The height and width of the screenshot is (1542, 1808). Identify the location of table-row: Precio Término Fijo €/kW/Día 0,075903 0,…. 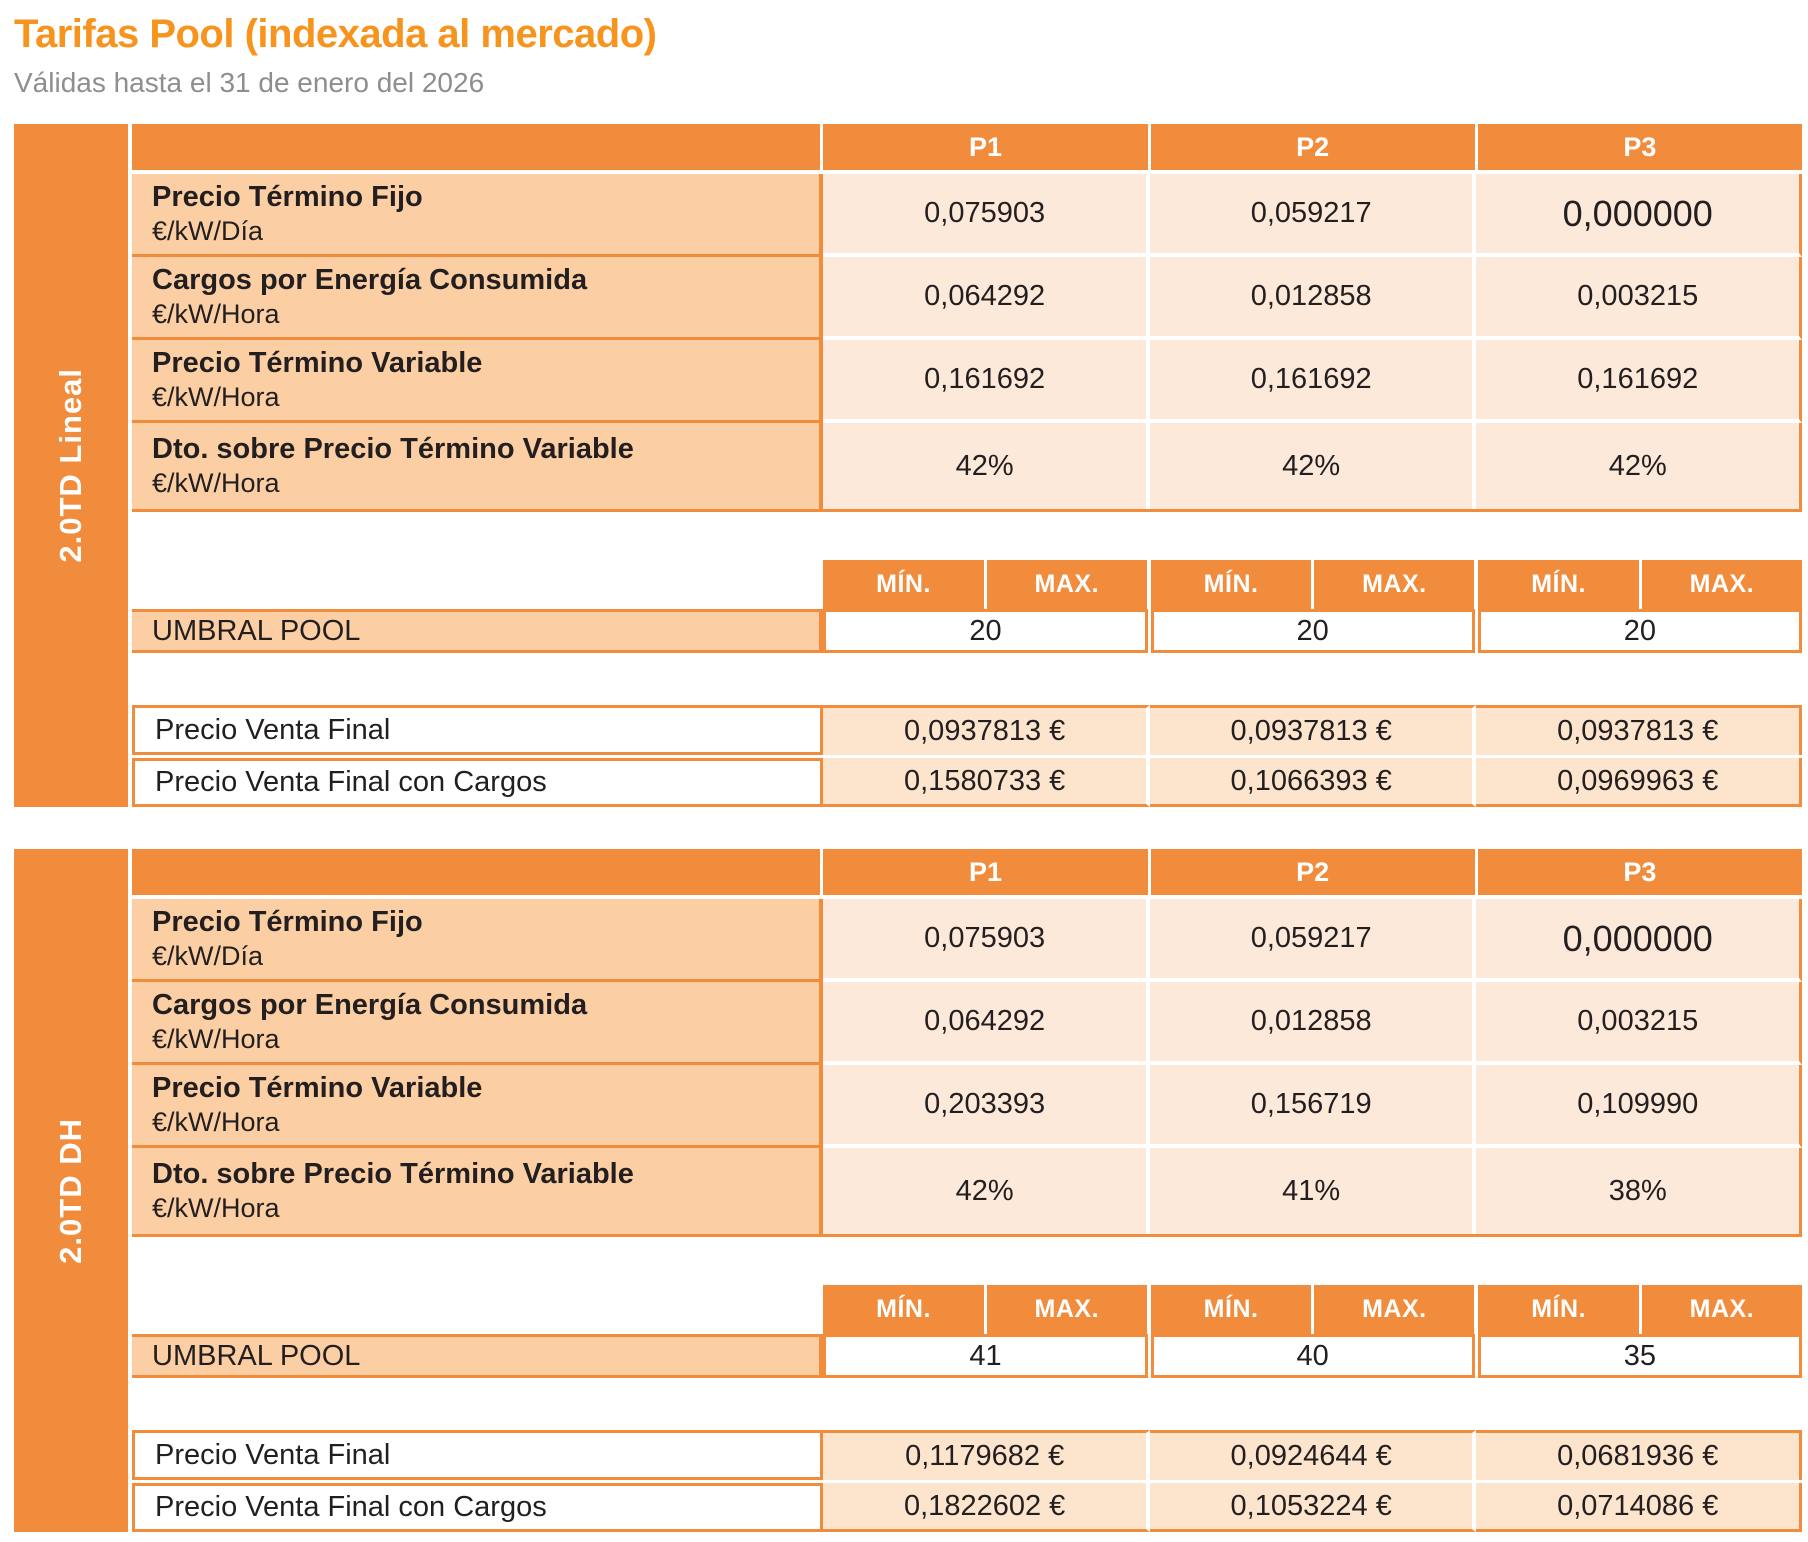
(967, 940).